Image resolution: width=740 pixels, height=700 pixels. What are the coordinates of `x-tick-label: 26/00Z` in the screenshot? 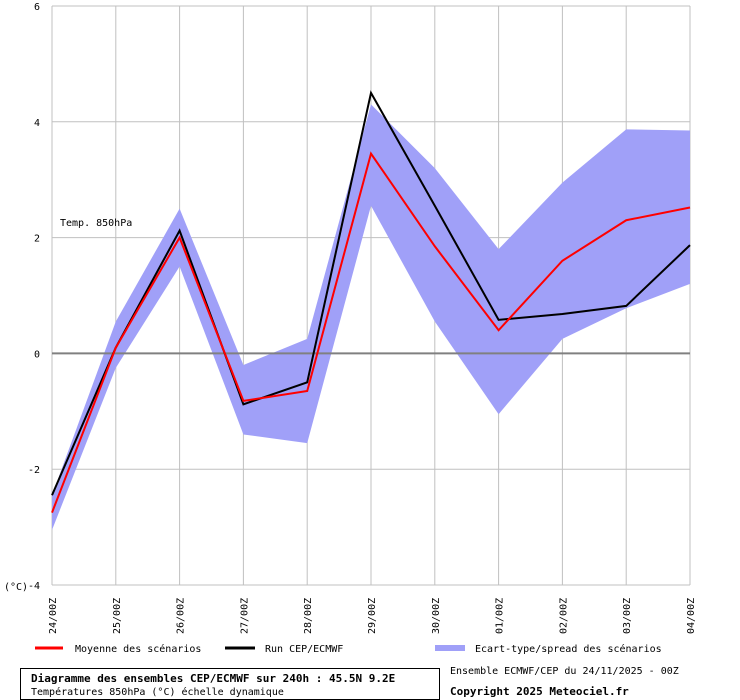 It's located at (181, 616).